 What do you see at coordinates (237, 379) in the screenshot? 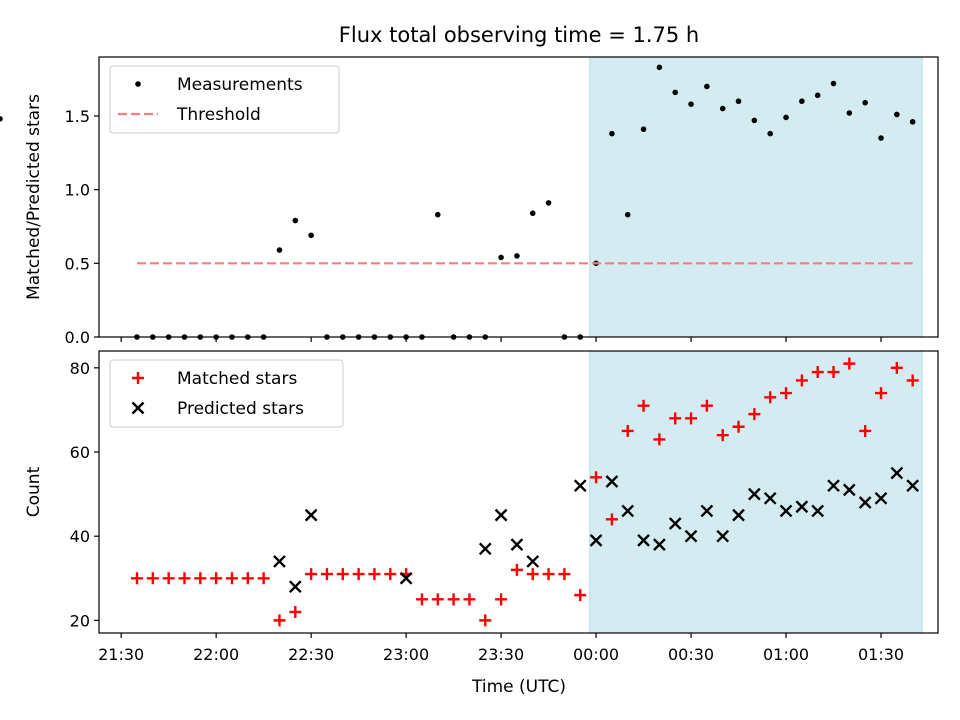
I see `legend-label: Matched stars` at bounding box center [237, 379].